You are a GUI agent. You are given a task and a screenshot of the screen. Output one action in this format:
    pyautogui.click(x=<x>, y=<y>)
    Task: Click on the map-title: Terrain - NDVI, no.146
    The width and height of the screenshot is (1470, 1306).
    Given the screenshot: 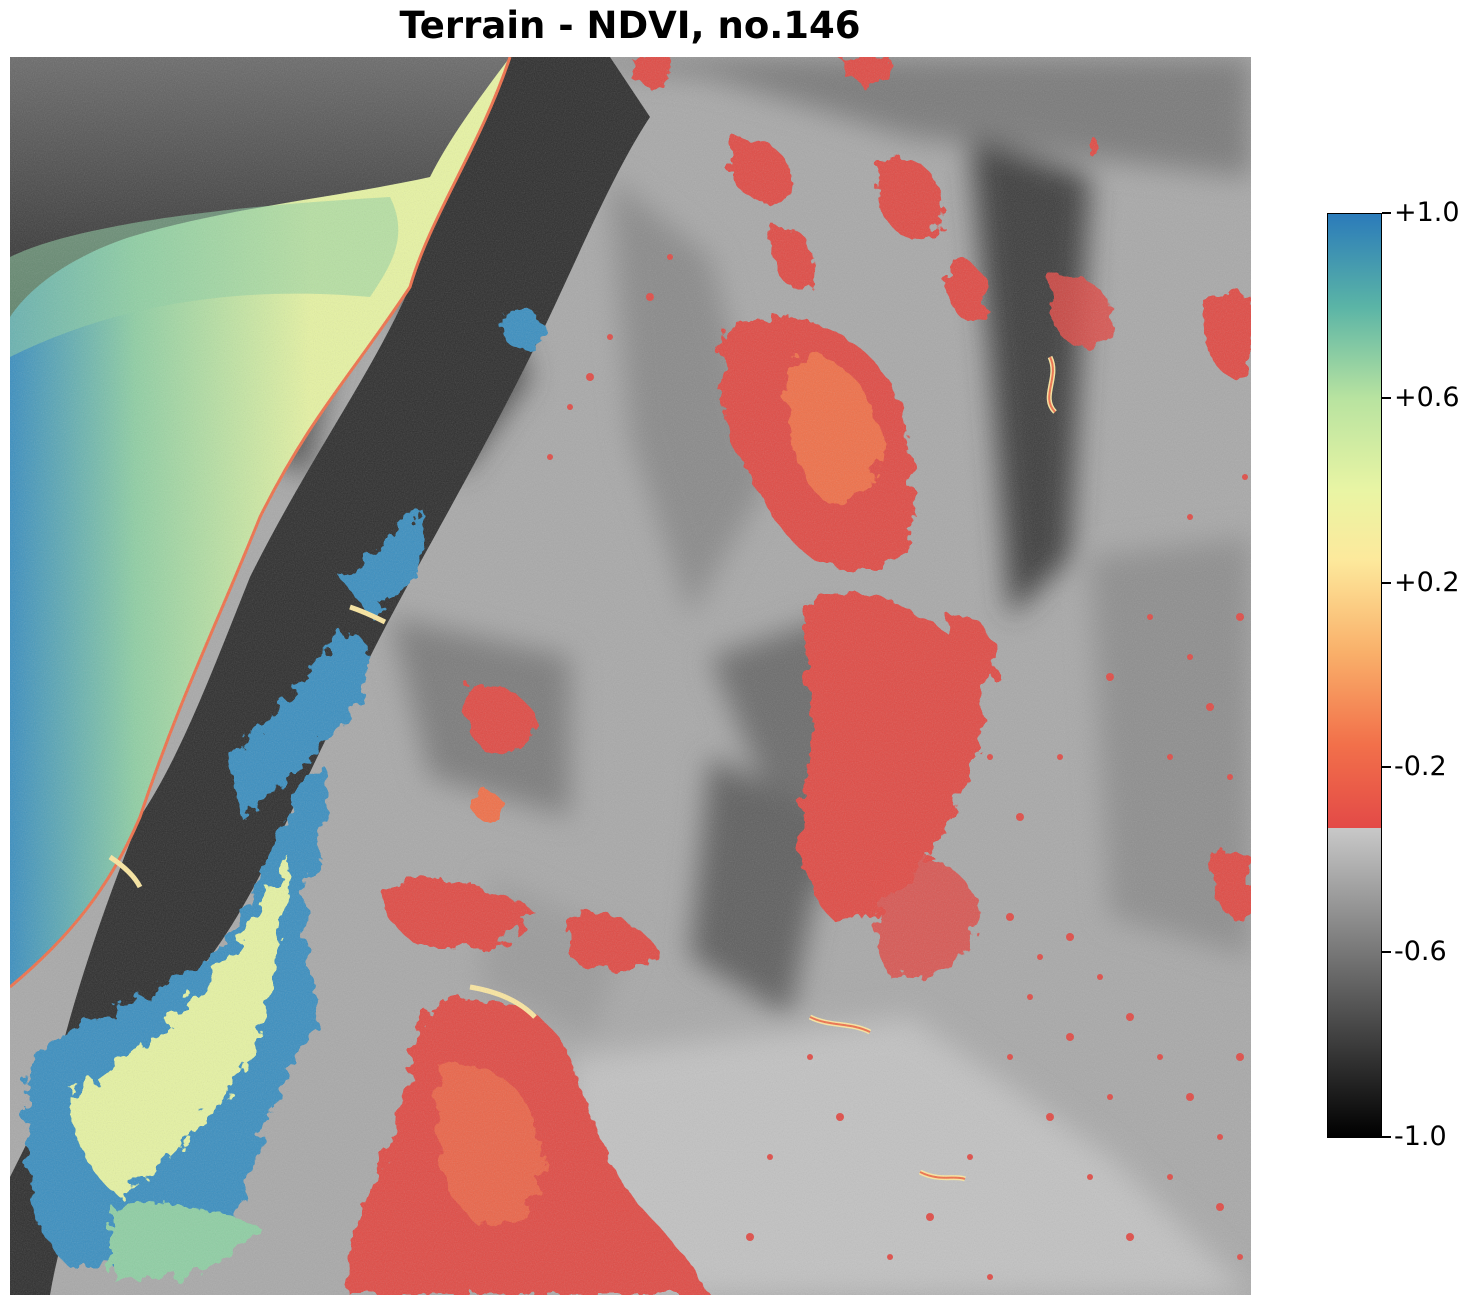 What is the action you would take?
    pyautogui.click(x=630, y=25)
    